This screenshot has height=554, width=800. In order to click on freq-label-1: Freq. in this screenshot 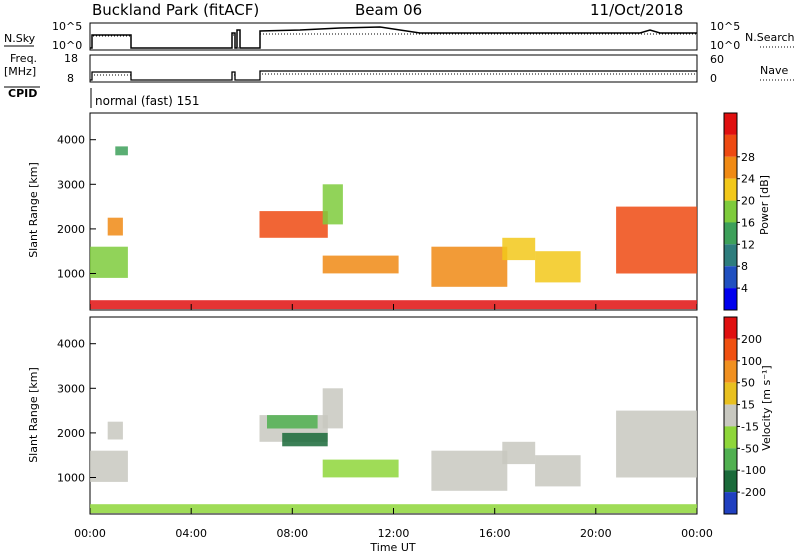, I will do `click(23, 58)`.